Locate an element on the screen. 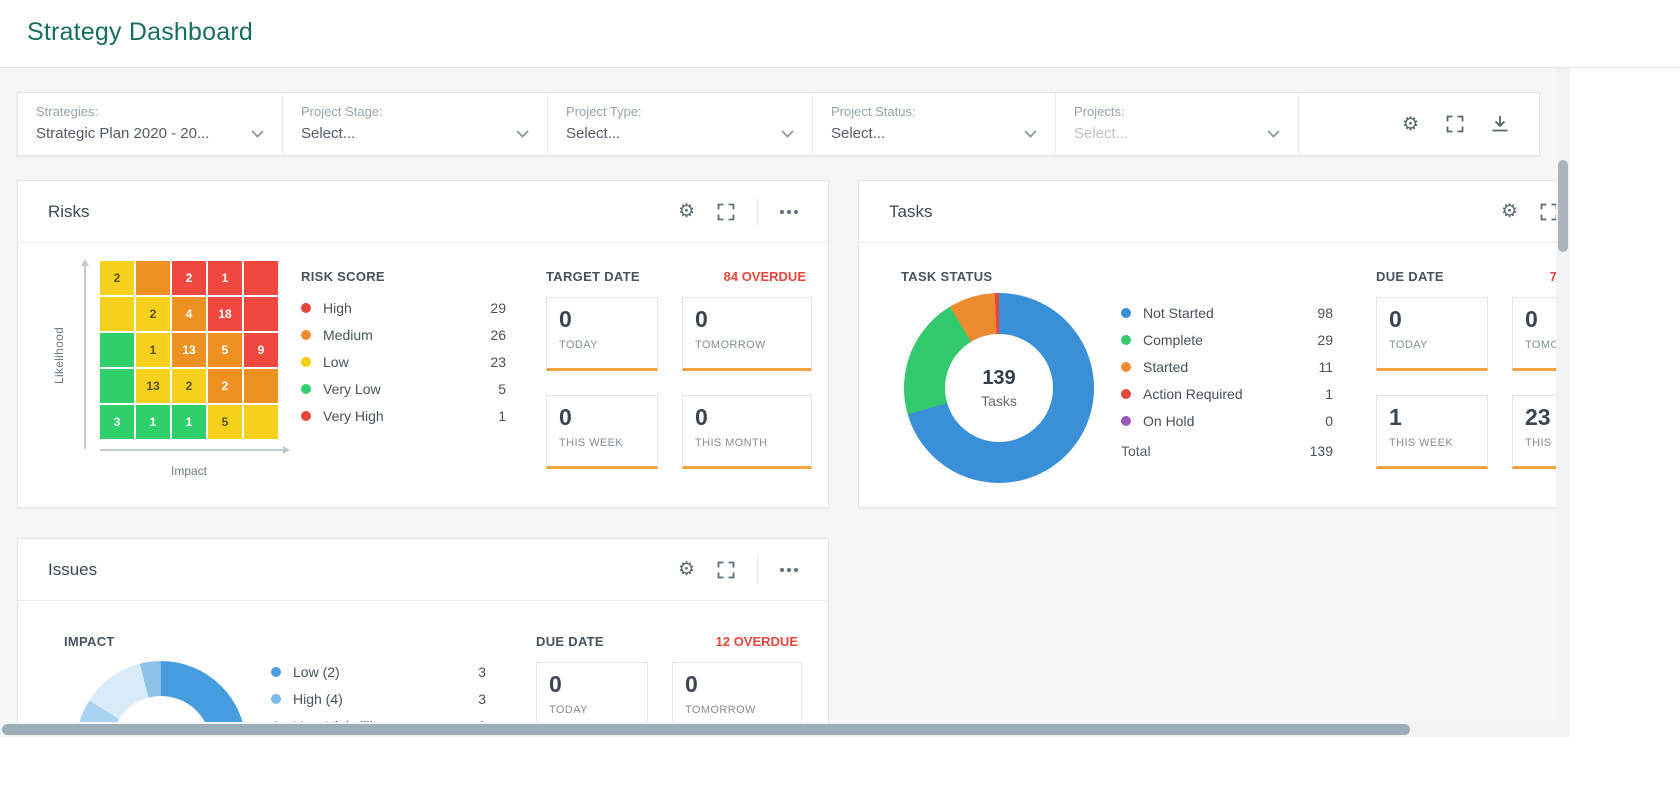  impact-donut-chart is located at coordinates (161, 691).